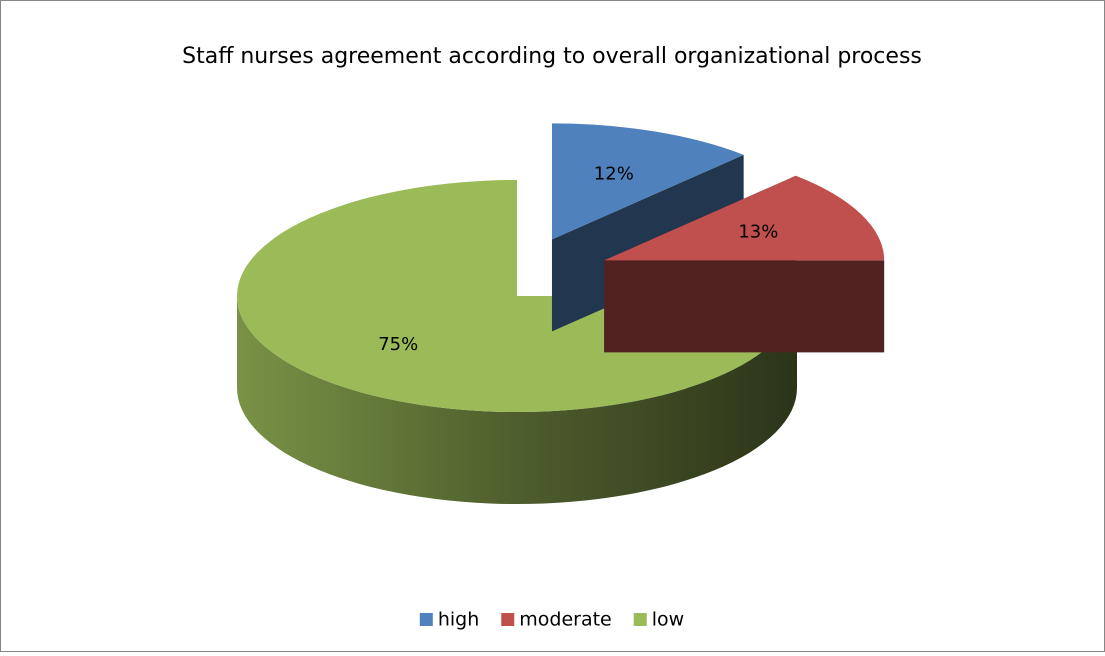  I want to click on data-label: 75%, so click(398, 344).